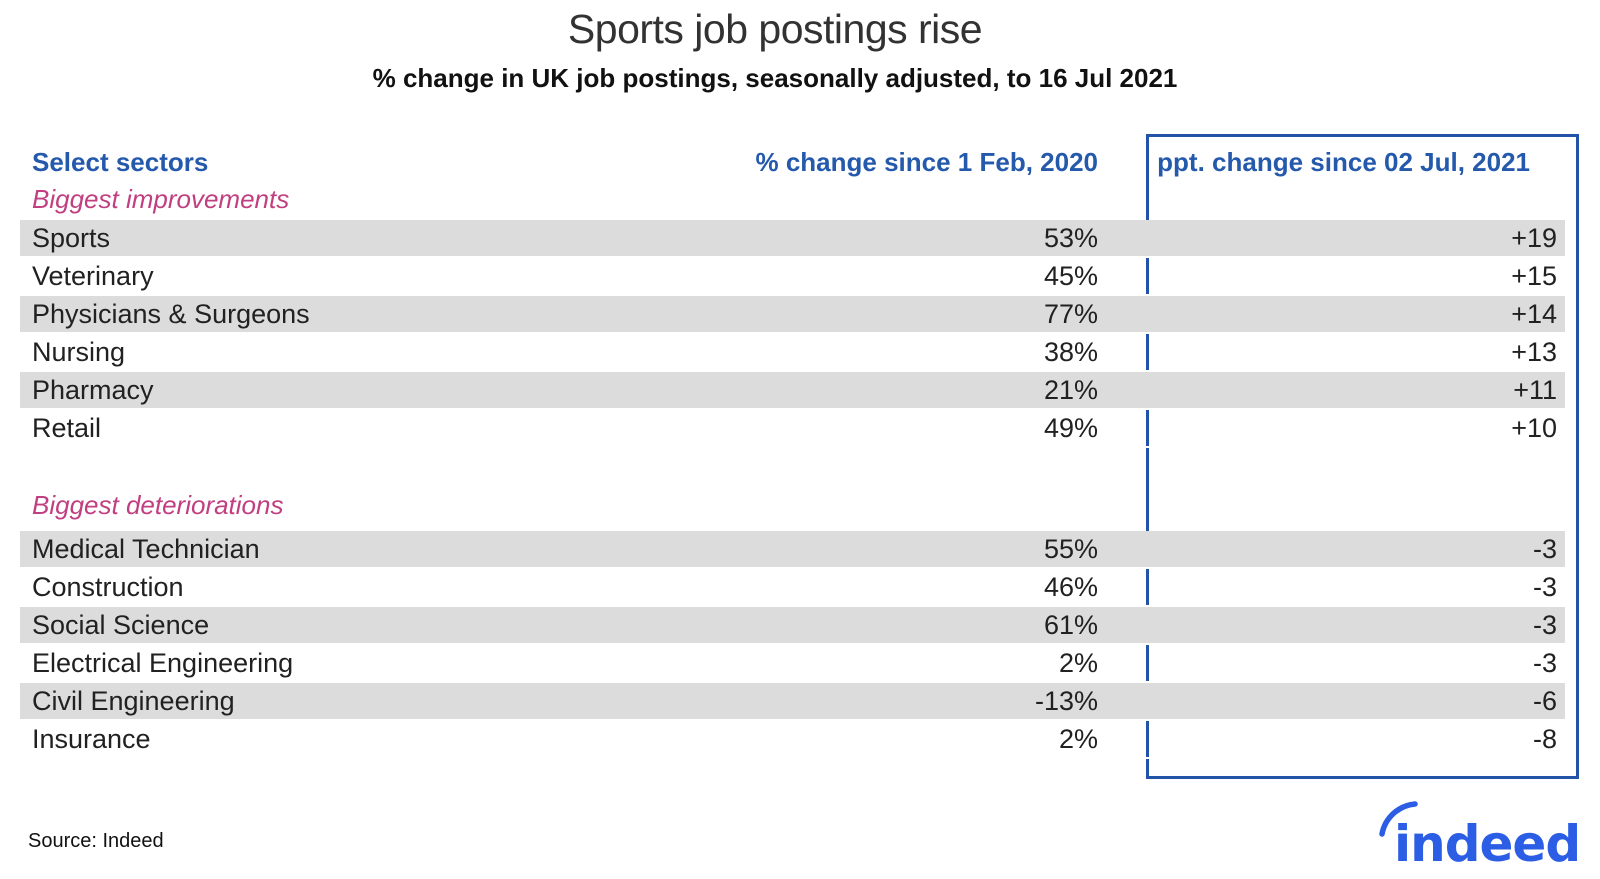 Image resolution: width=1600 pixels, height=879 pixels. I want to click on pct-change-cell: 49%, so click(1070, 428).